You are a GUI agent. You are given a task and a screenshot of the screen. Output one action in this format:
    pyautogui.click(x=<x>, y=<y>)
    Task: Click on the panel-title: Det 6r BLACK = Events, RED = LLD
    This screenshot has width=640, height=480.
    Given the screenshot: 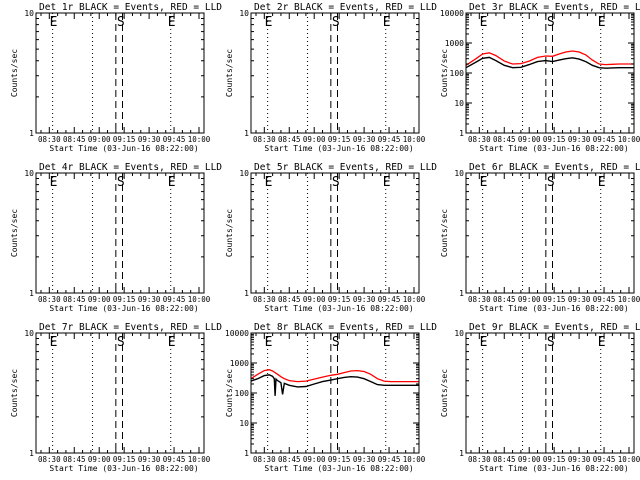 What is the action you would take?
    pyautogui.click(x=554, y=167)
    